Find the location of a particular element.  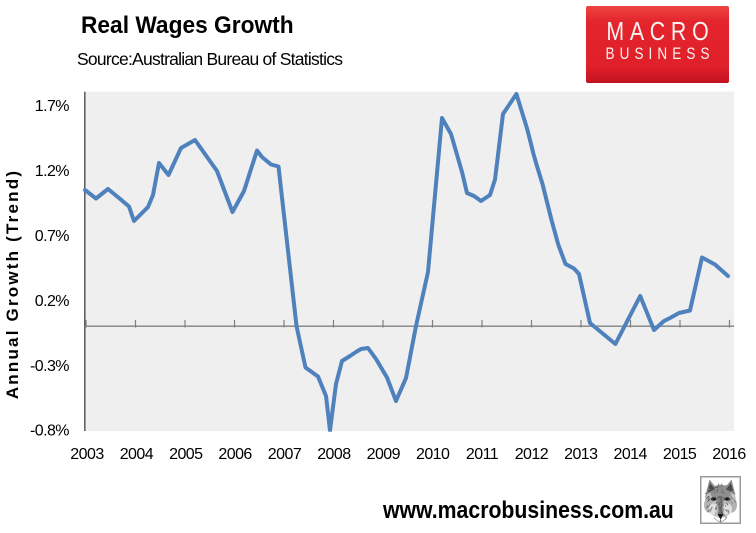

svg-text: 0.2% is located at coordinates (52, 301).